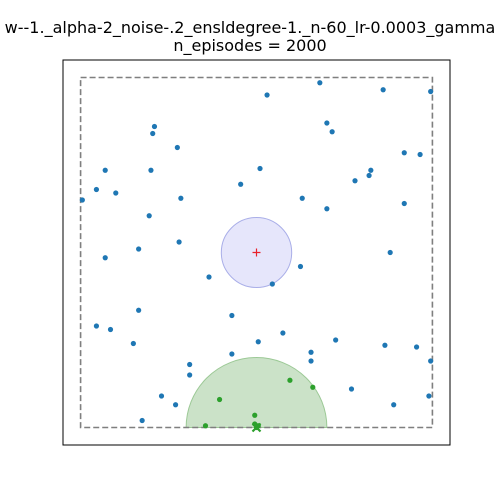 The image size is (500, 500). I want to click on chart-title-line-2: n_episodes = 2000, so click(250, 45).